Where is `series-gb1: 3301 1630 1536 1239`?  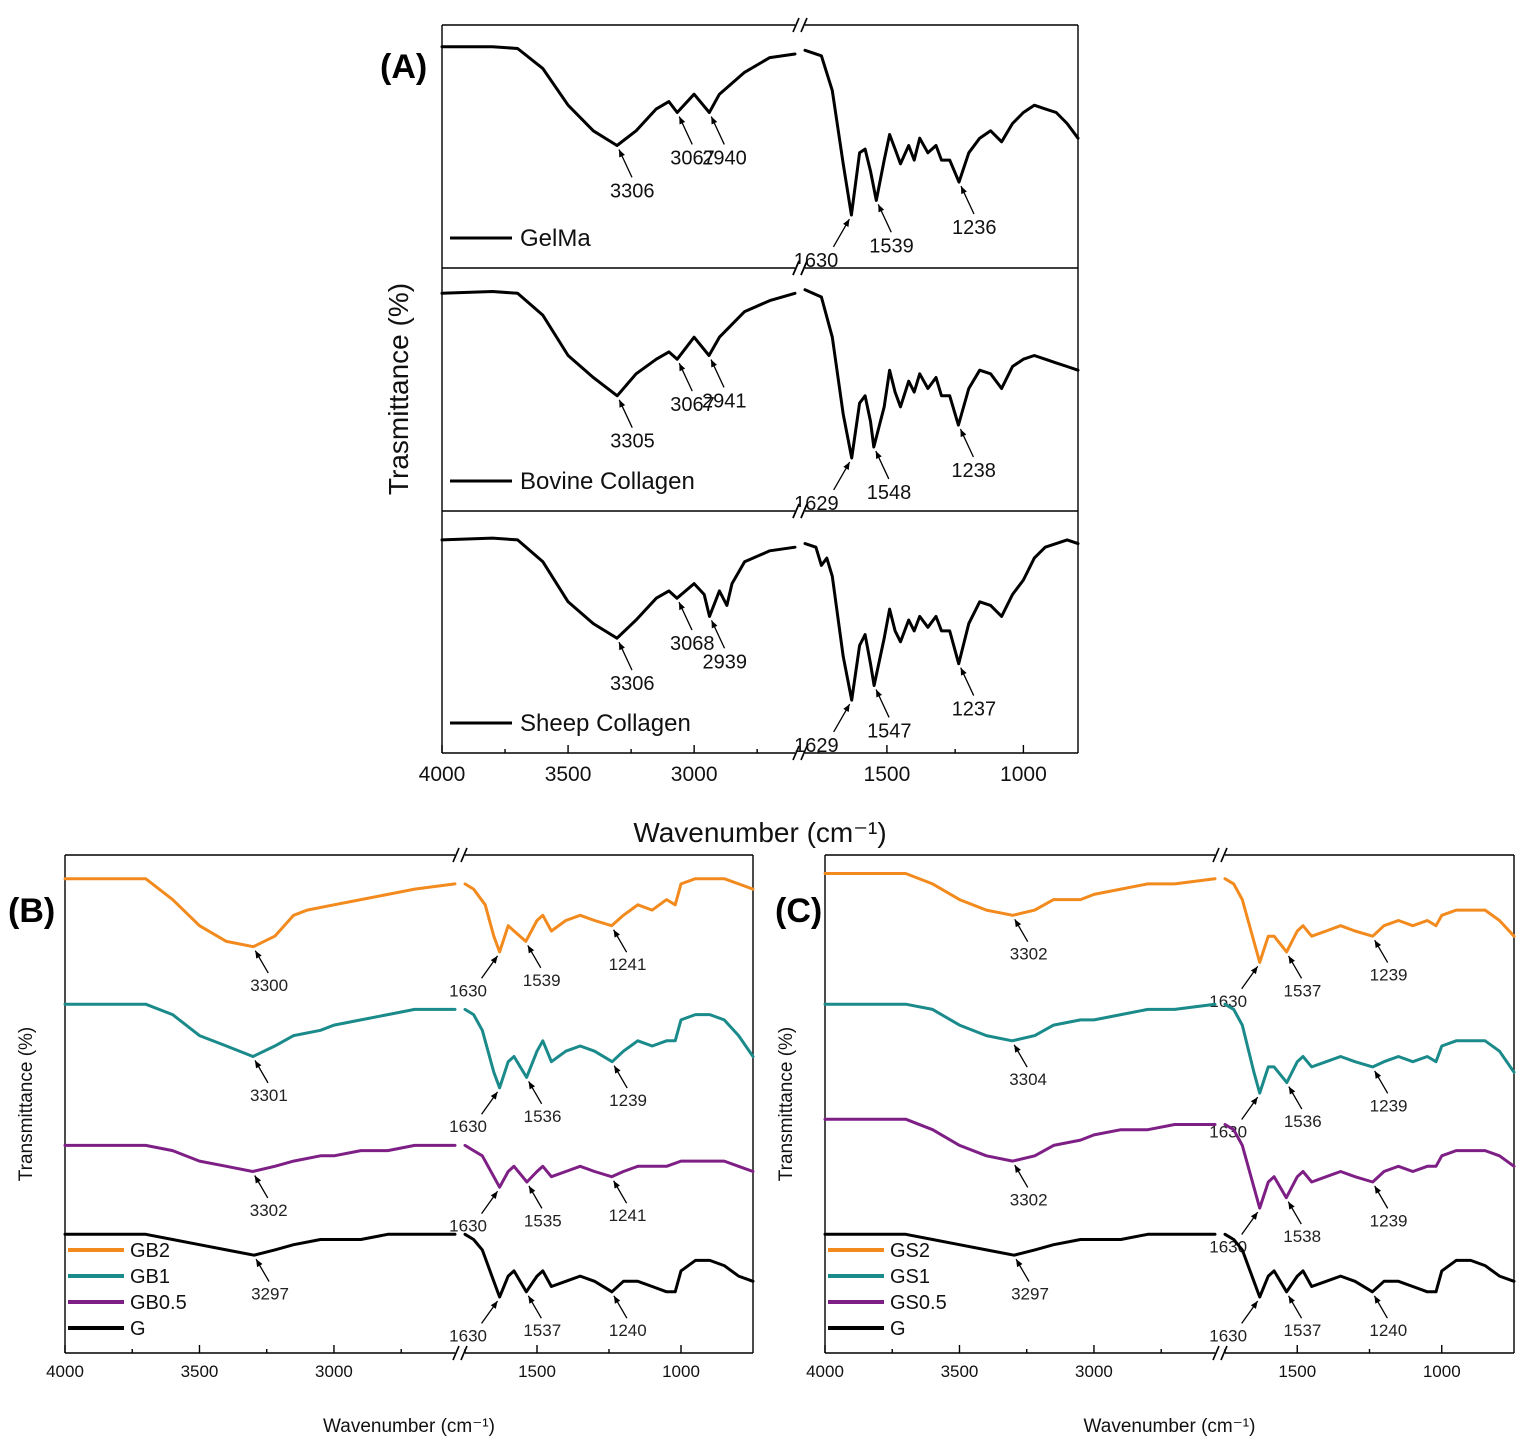
series-gb1: 3301 1630 1536 1239 is located at coordinates (409, 1069).